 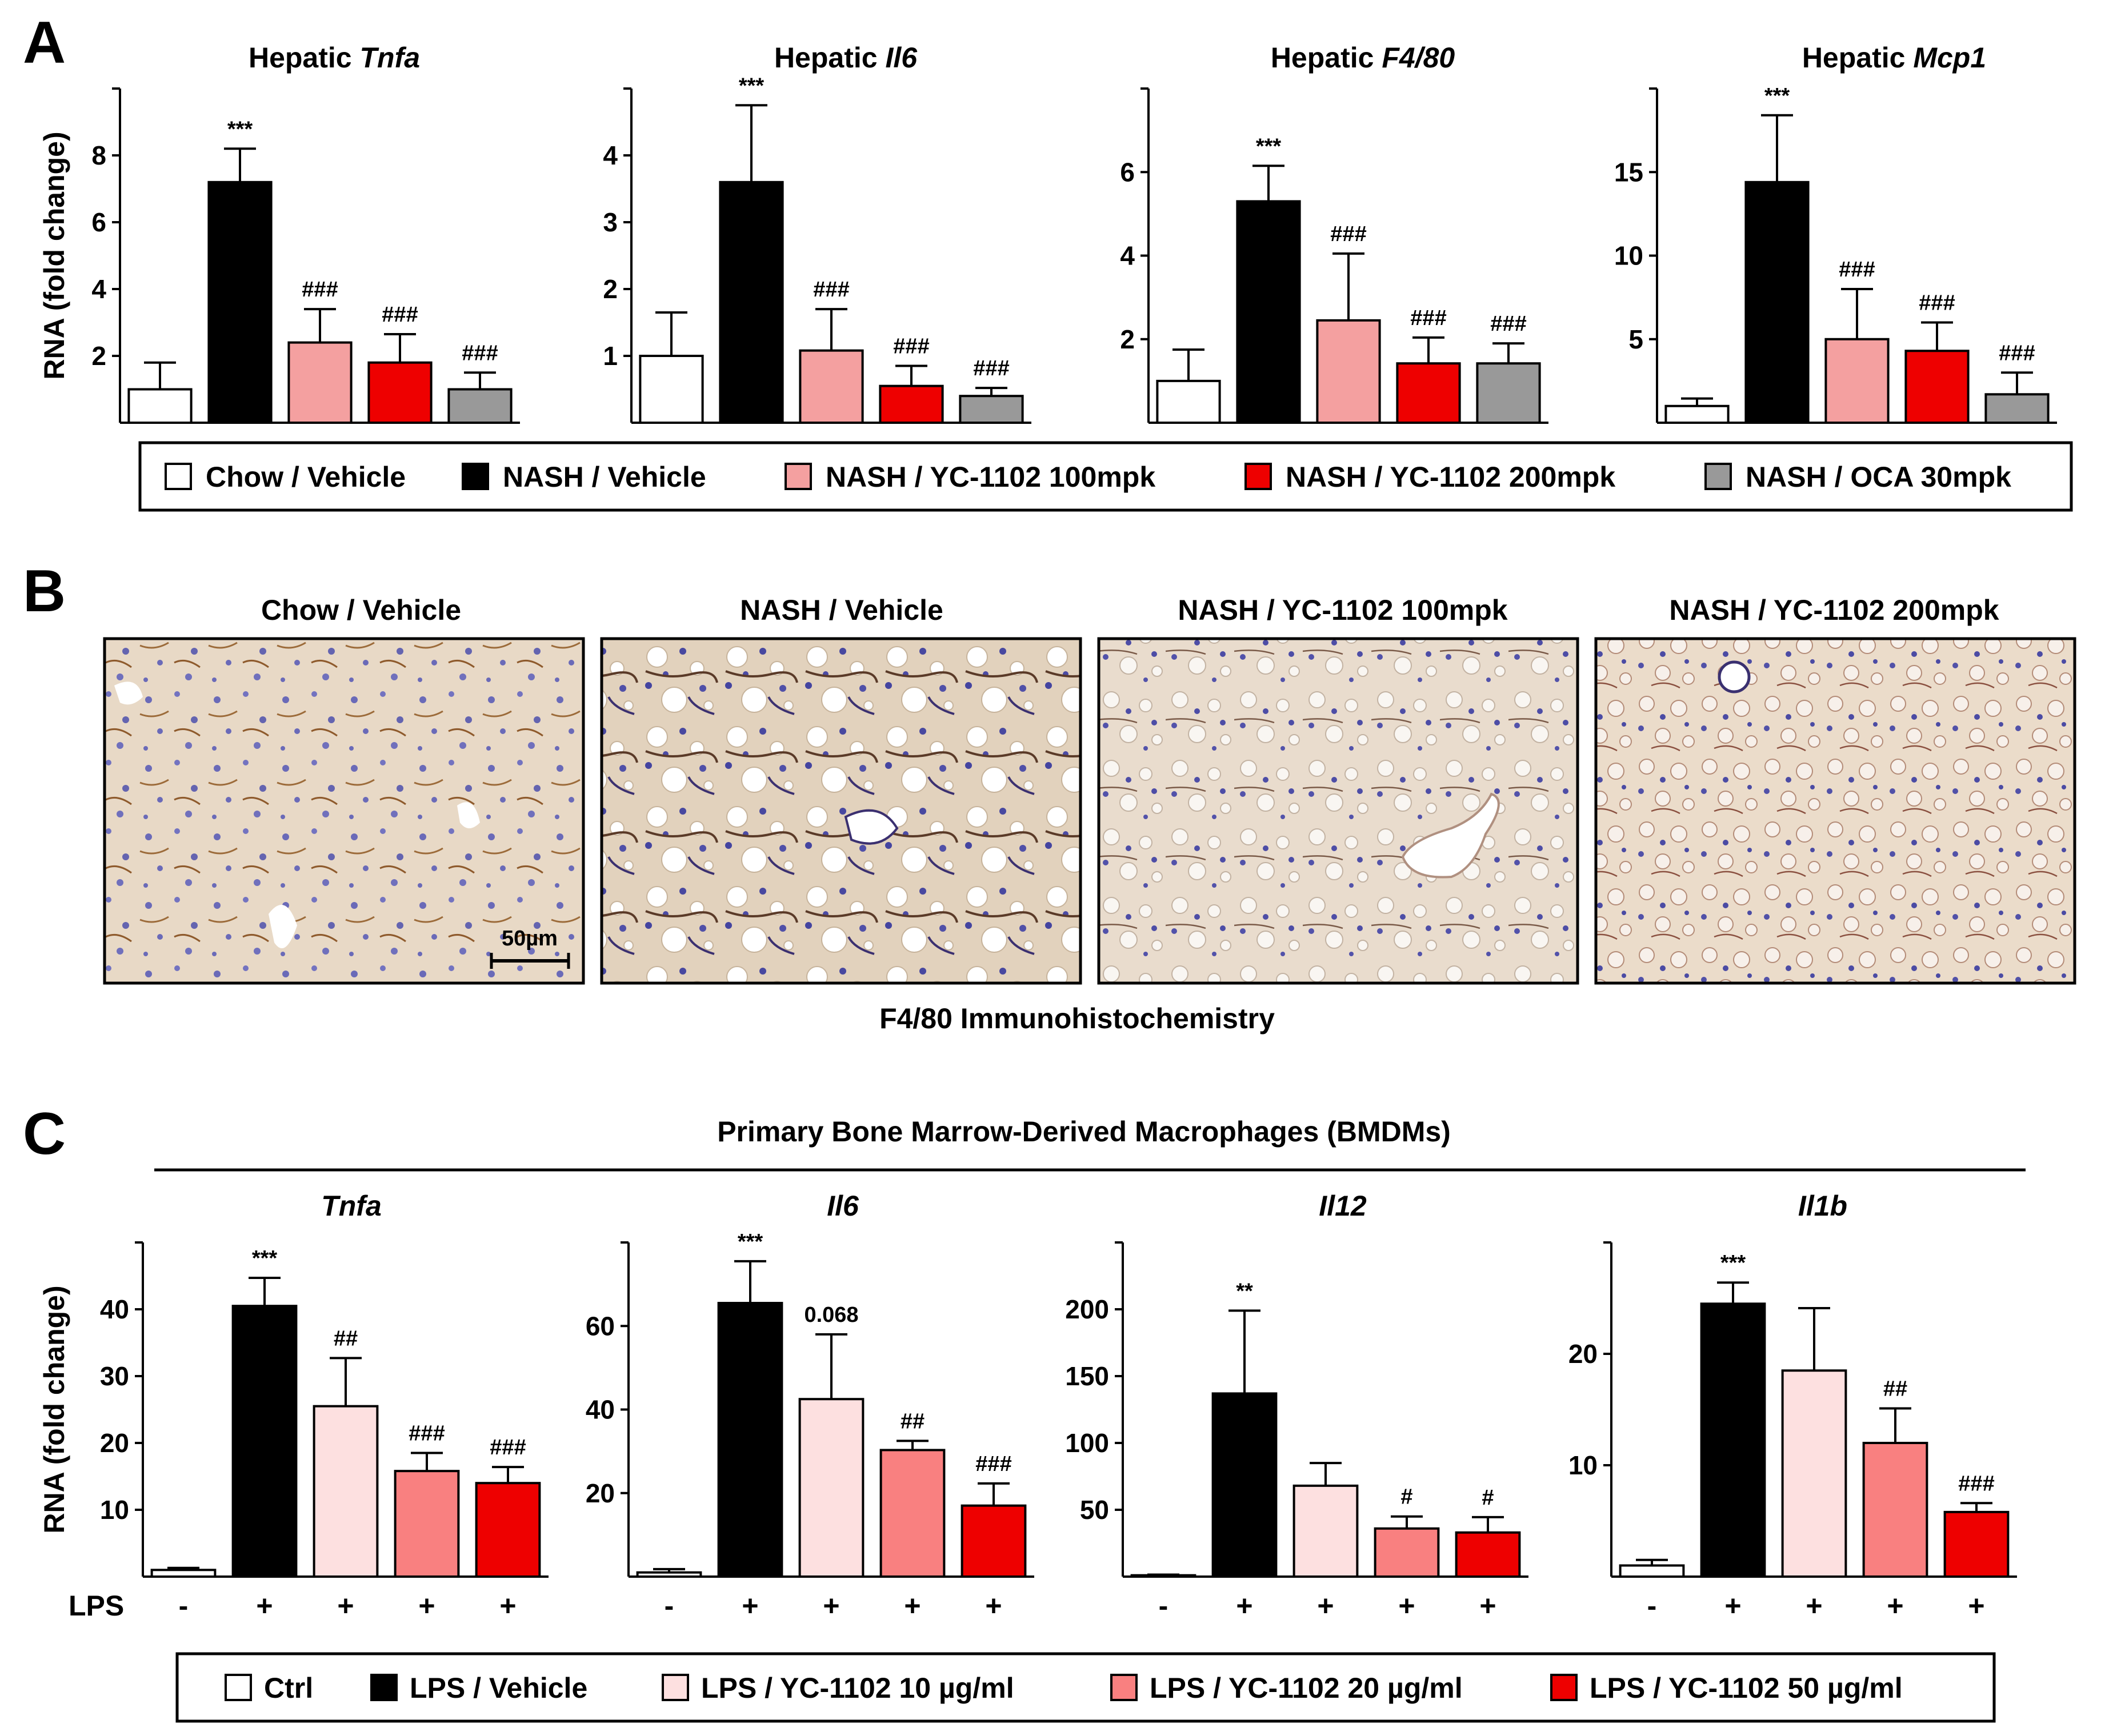 What do you see at coordinates (361, 610) in the screenshot?
I see `histology-title: Chow / Vehicle` at bounding box center [361, 610].